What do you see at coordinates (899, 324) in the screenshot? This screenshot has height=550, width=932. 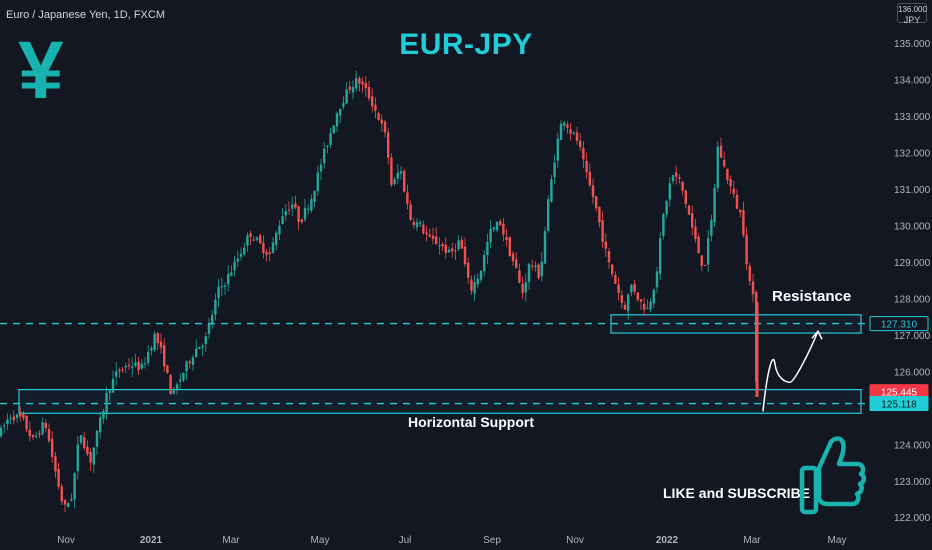 I see `resistance-price-tag` at bounding box center [899, 324].